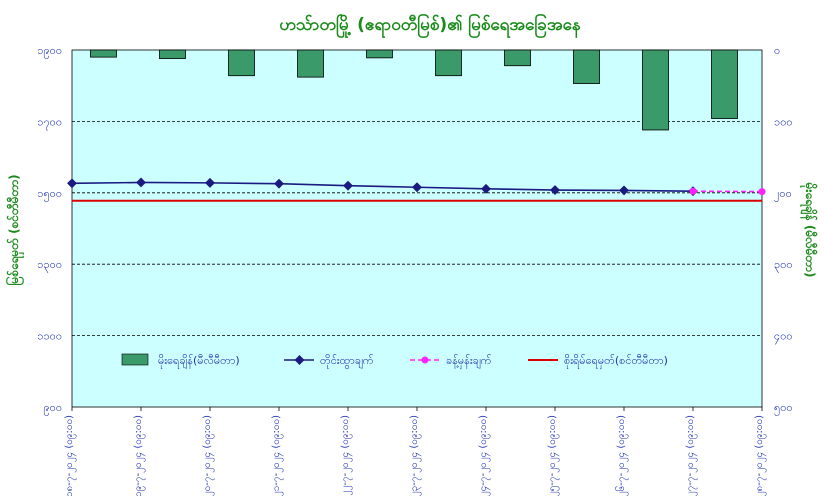 This screenshot has height=496, width=824. Describe the element at coordinates (49, 194) in the screenshot. I see `left-tick-label: ၁၅၀၀` at that location.